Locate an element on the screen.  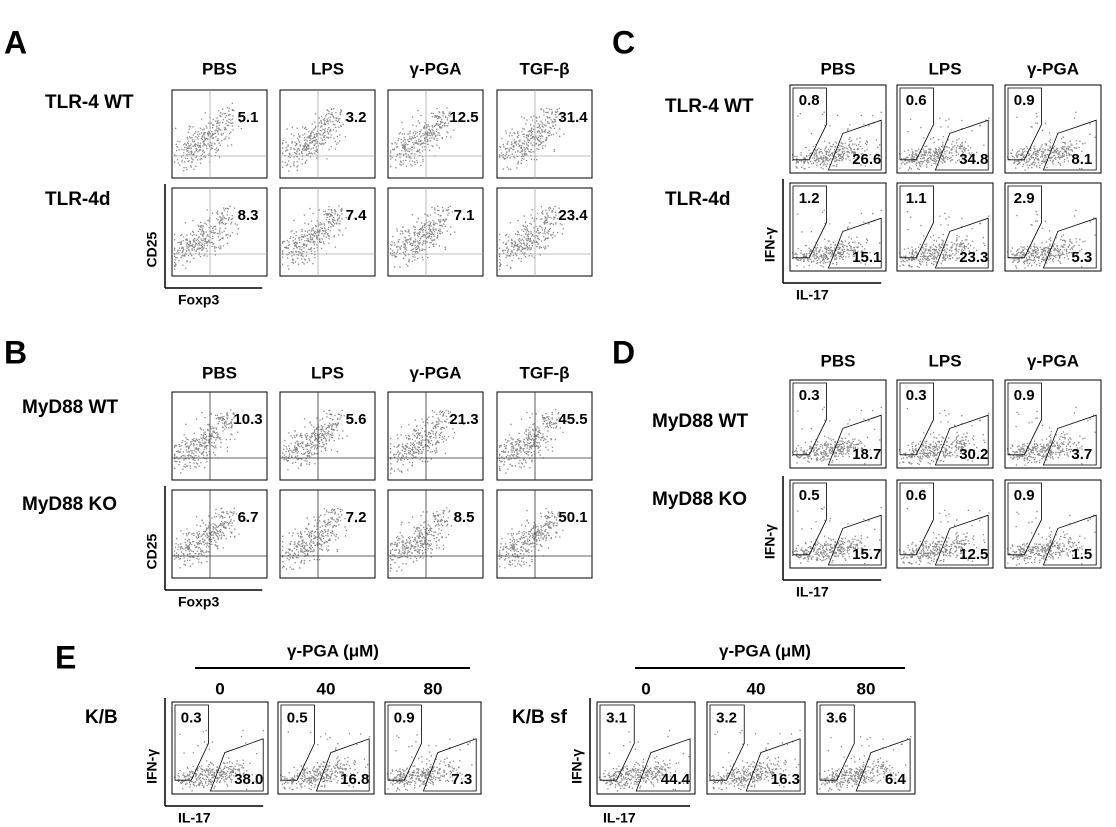
gate-value: 1.1 is located at coordinates (916, 198).